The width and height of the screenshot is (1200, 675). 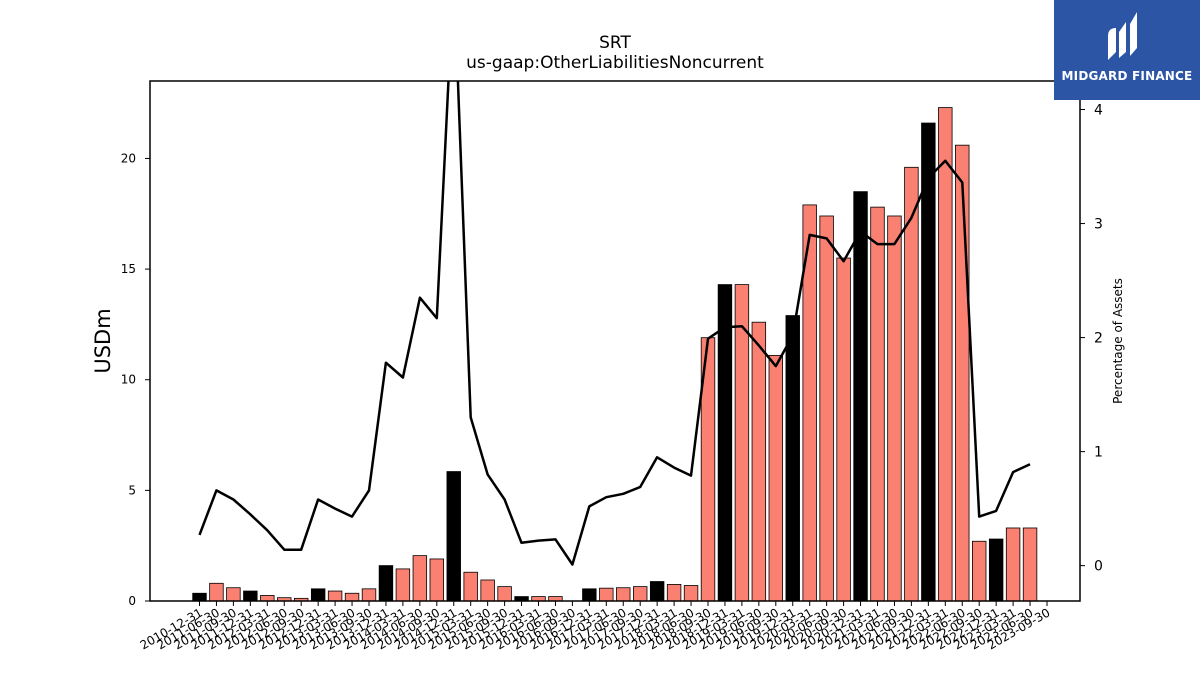 I want to click on y-tick-label: 15, so click(x=128, y=269).